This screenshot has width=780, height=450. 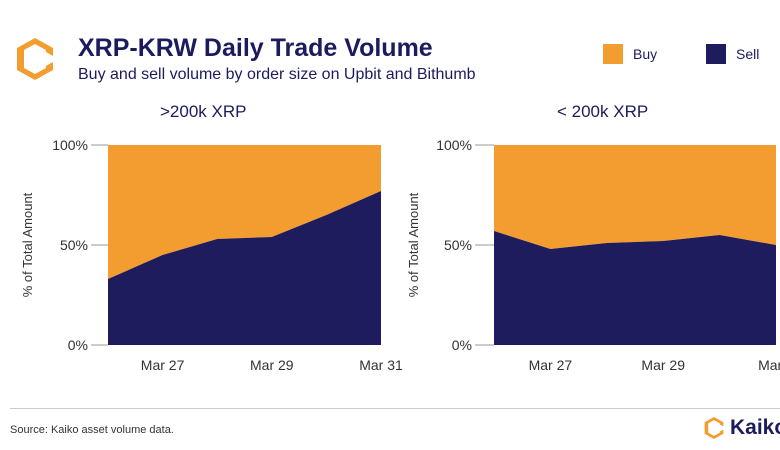 What do you see at coordinates (381, 365) in the screenshot?
I see `x-tick-label-large: Mar 31` at bounding box center [381, 365].